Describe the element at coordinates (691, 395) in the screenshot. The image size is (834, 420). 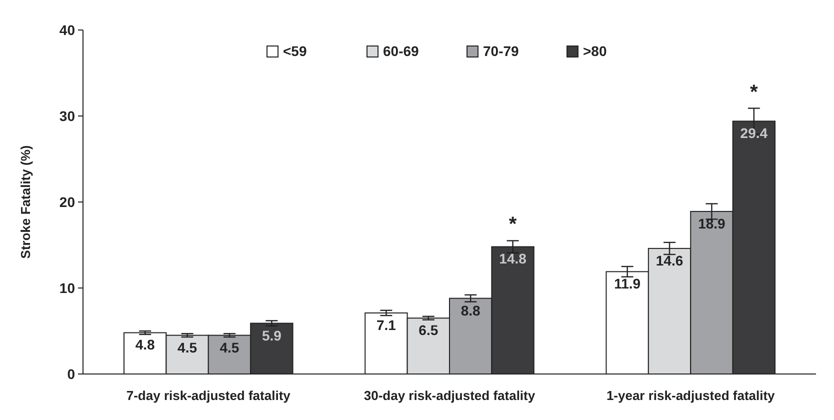
I see `x-tick-label: 1-year risk-adjusted fatality` at that location.